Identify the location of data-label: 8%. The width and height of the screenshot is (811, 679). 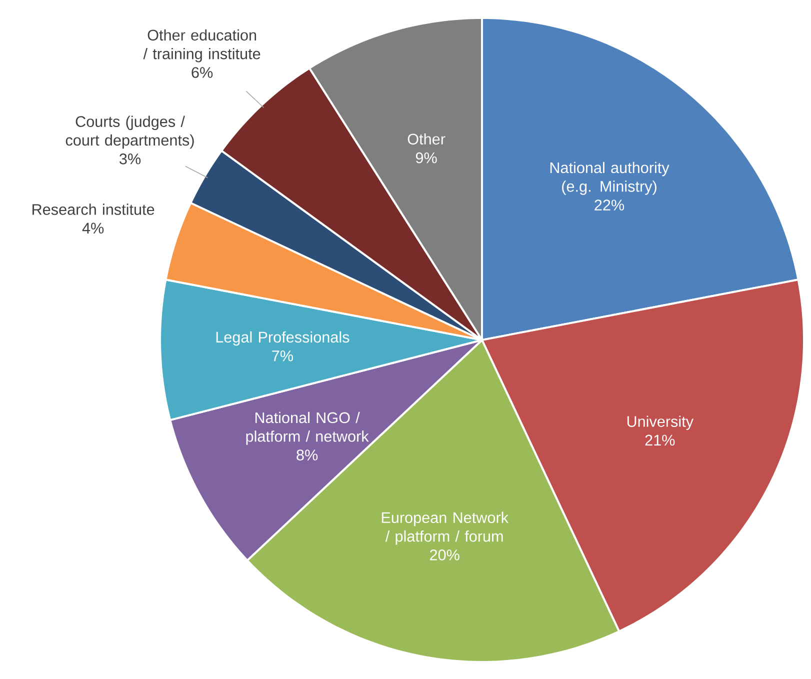
(307, 455).